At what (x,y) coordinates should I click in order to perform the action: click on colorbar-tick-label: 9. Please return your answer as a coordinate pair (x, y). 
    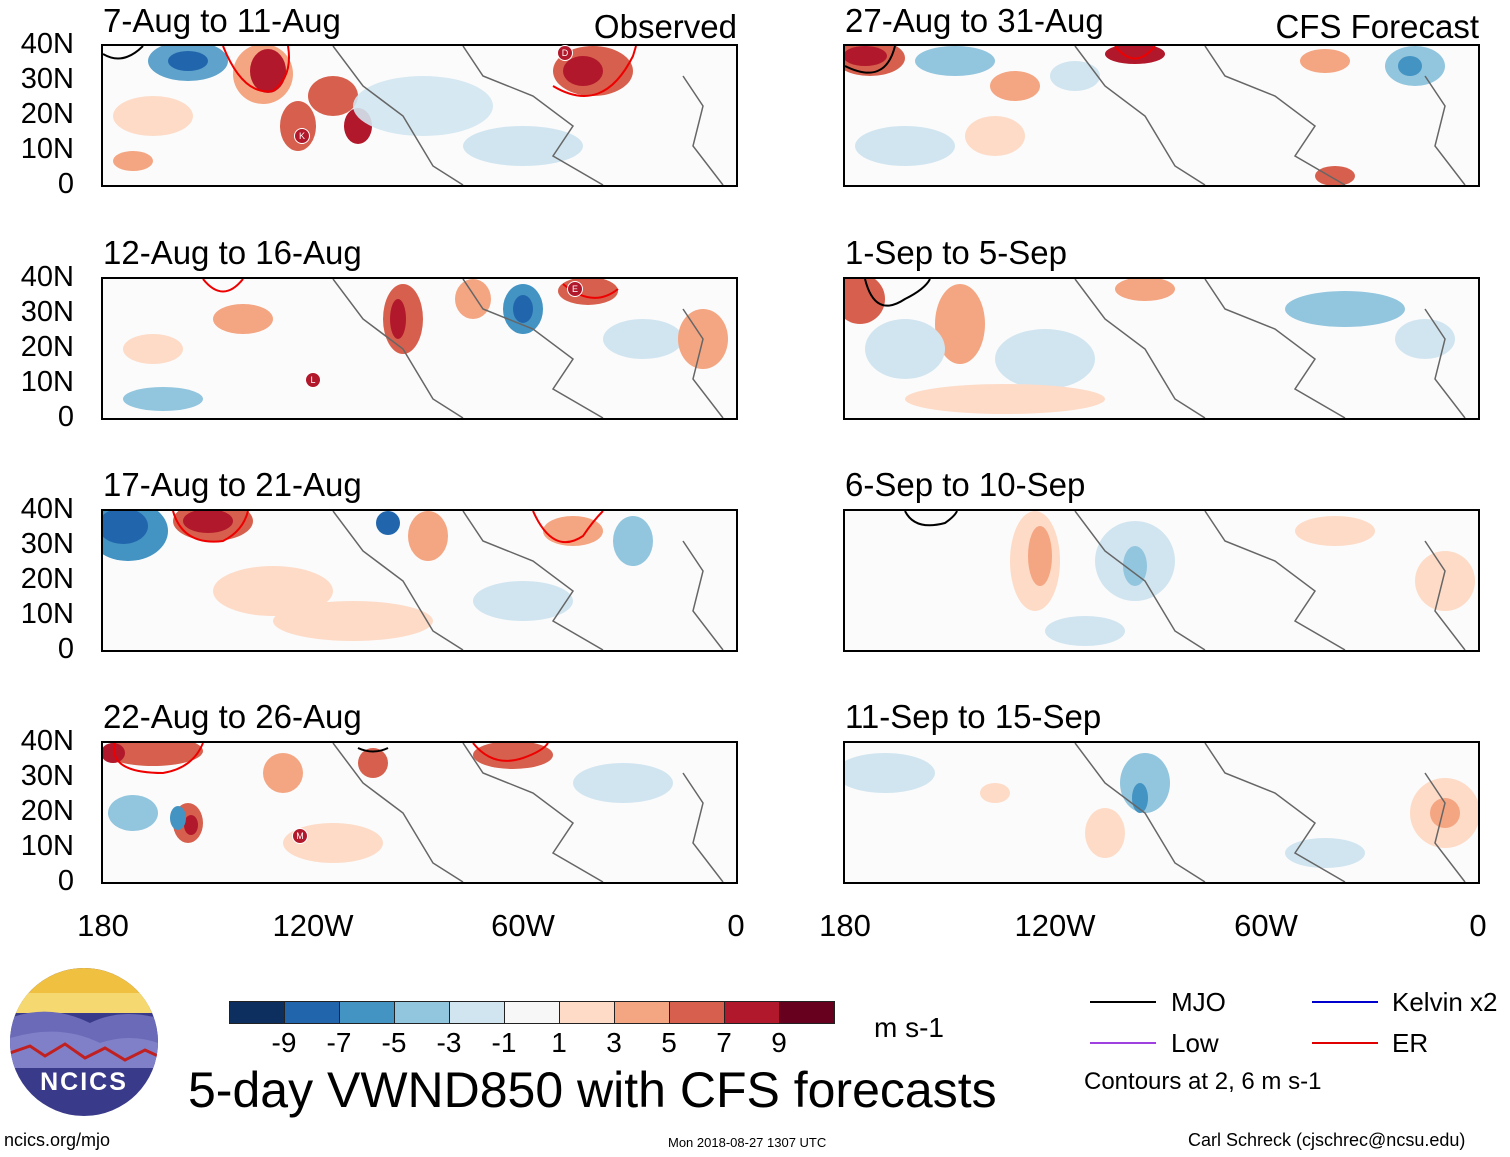
    Looking at the image, I should click on (779, 1042).